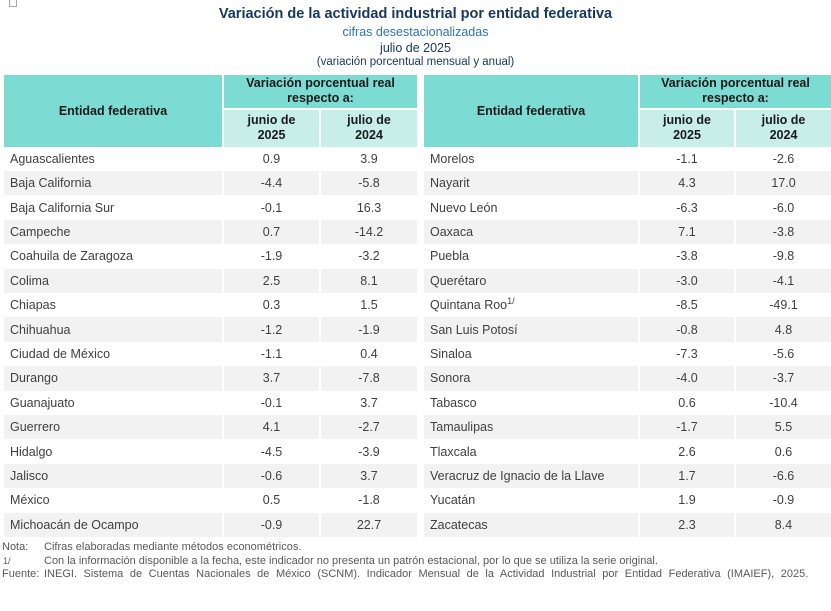 This screenshot has width=831, height=611. What do you see at coordinates (15, 546) in the screenshot?
I see `note-label: Nota:` at bounding box center [15, 546].